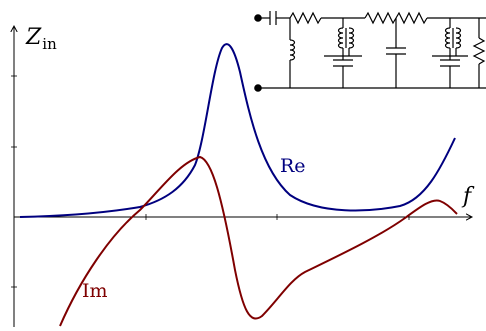 This screenshot has height=331, width=486. I want to click on y-axis-subscript: in, so click(49, 44).